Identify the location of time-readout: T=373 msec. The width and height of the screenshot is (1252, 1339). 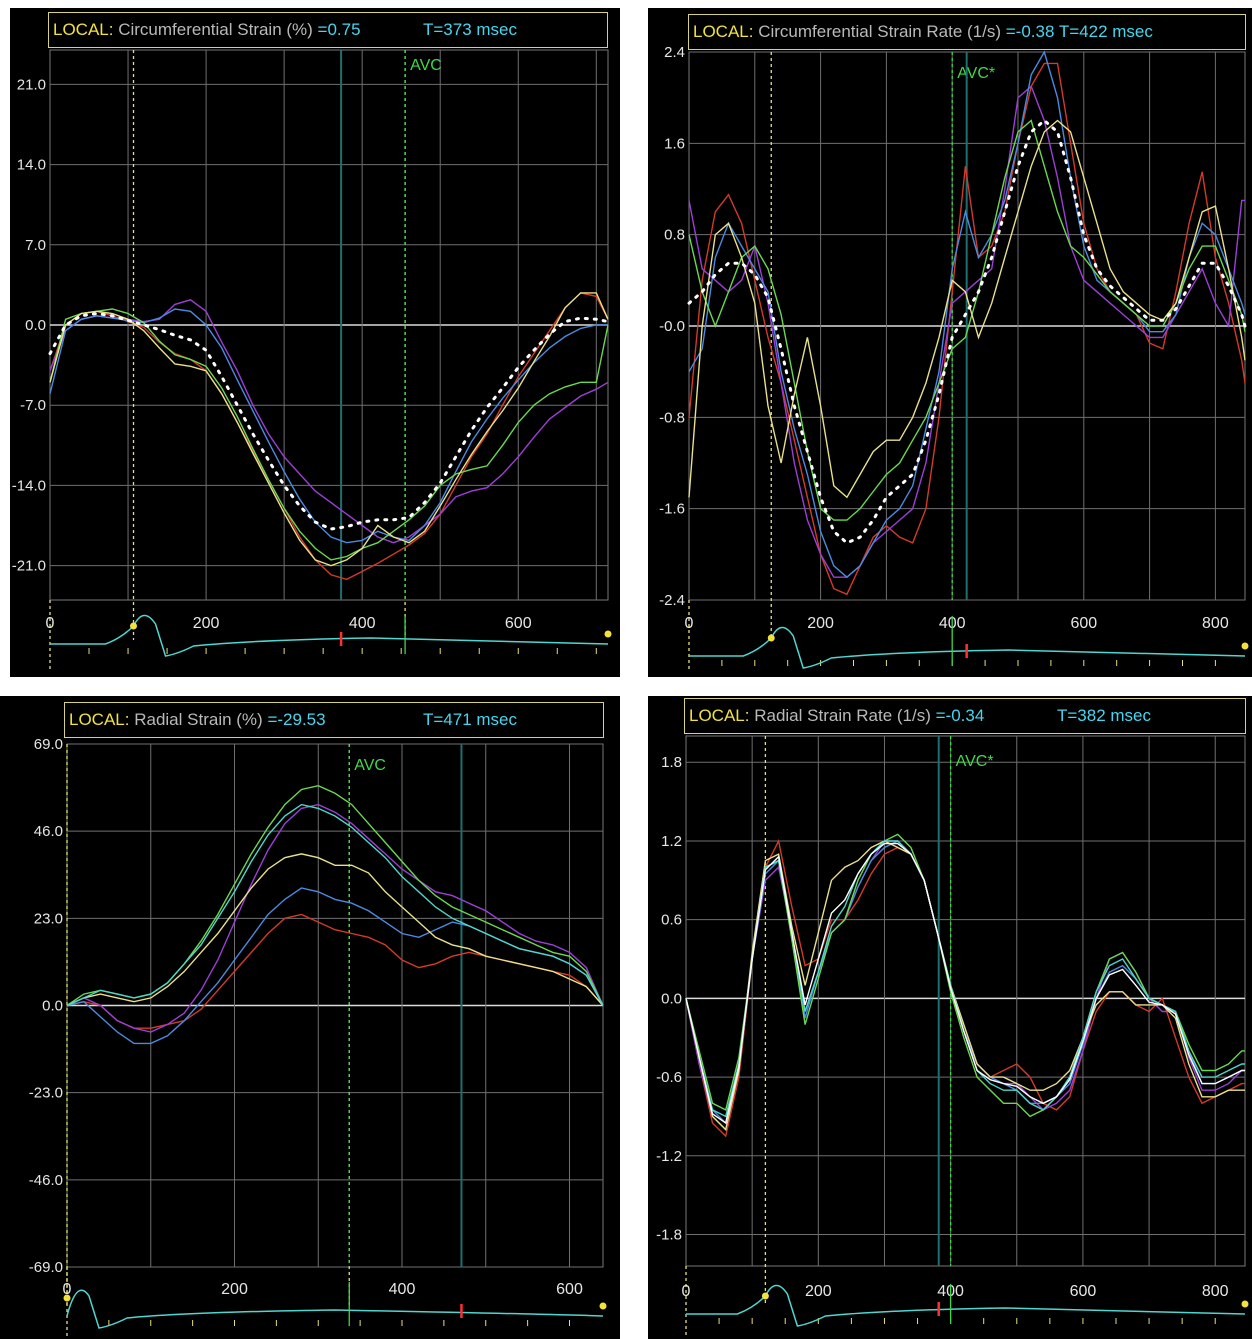
(470, 29).